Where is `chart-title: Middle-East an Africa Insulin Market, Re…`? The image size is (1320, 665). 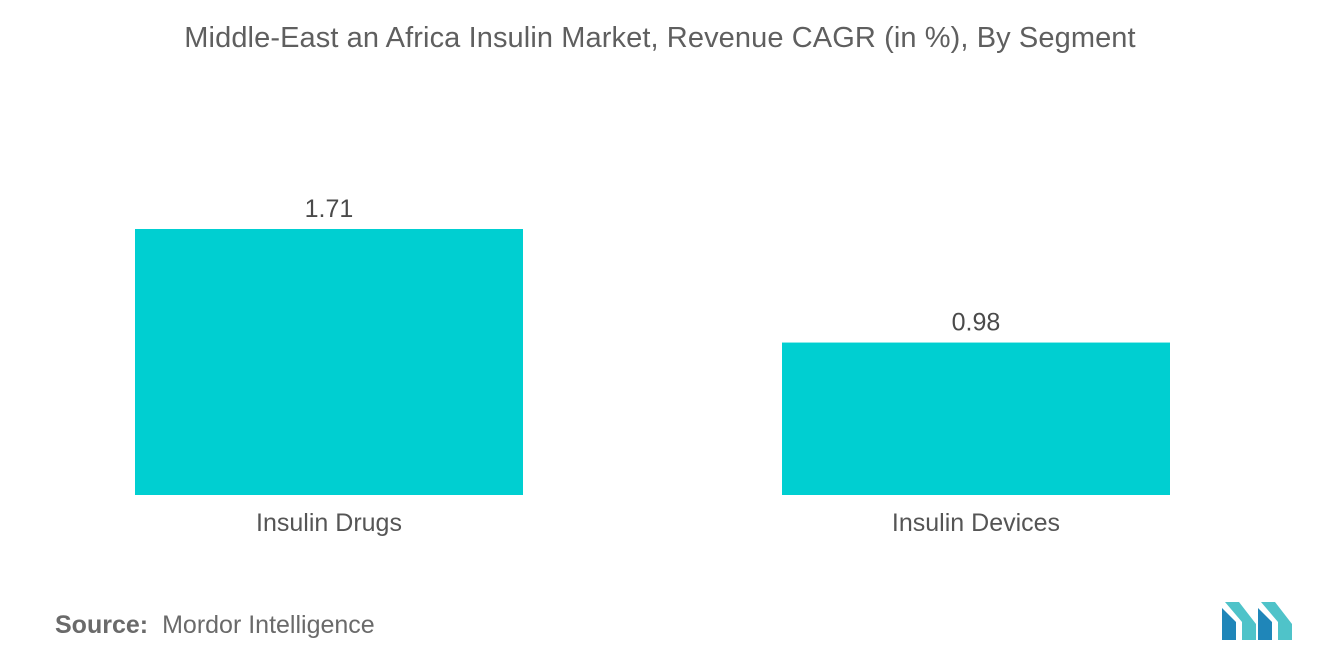 chart-title: Middle-East an Africa Insulin Market, Re… is located at coordinates (660, 38).